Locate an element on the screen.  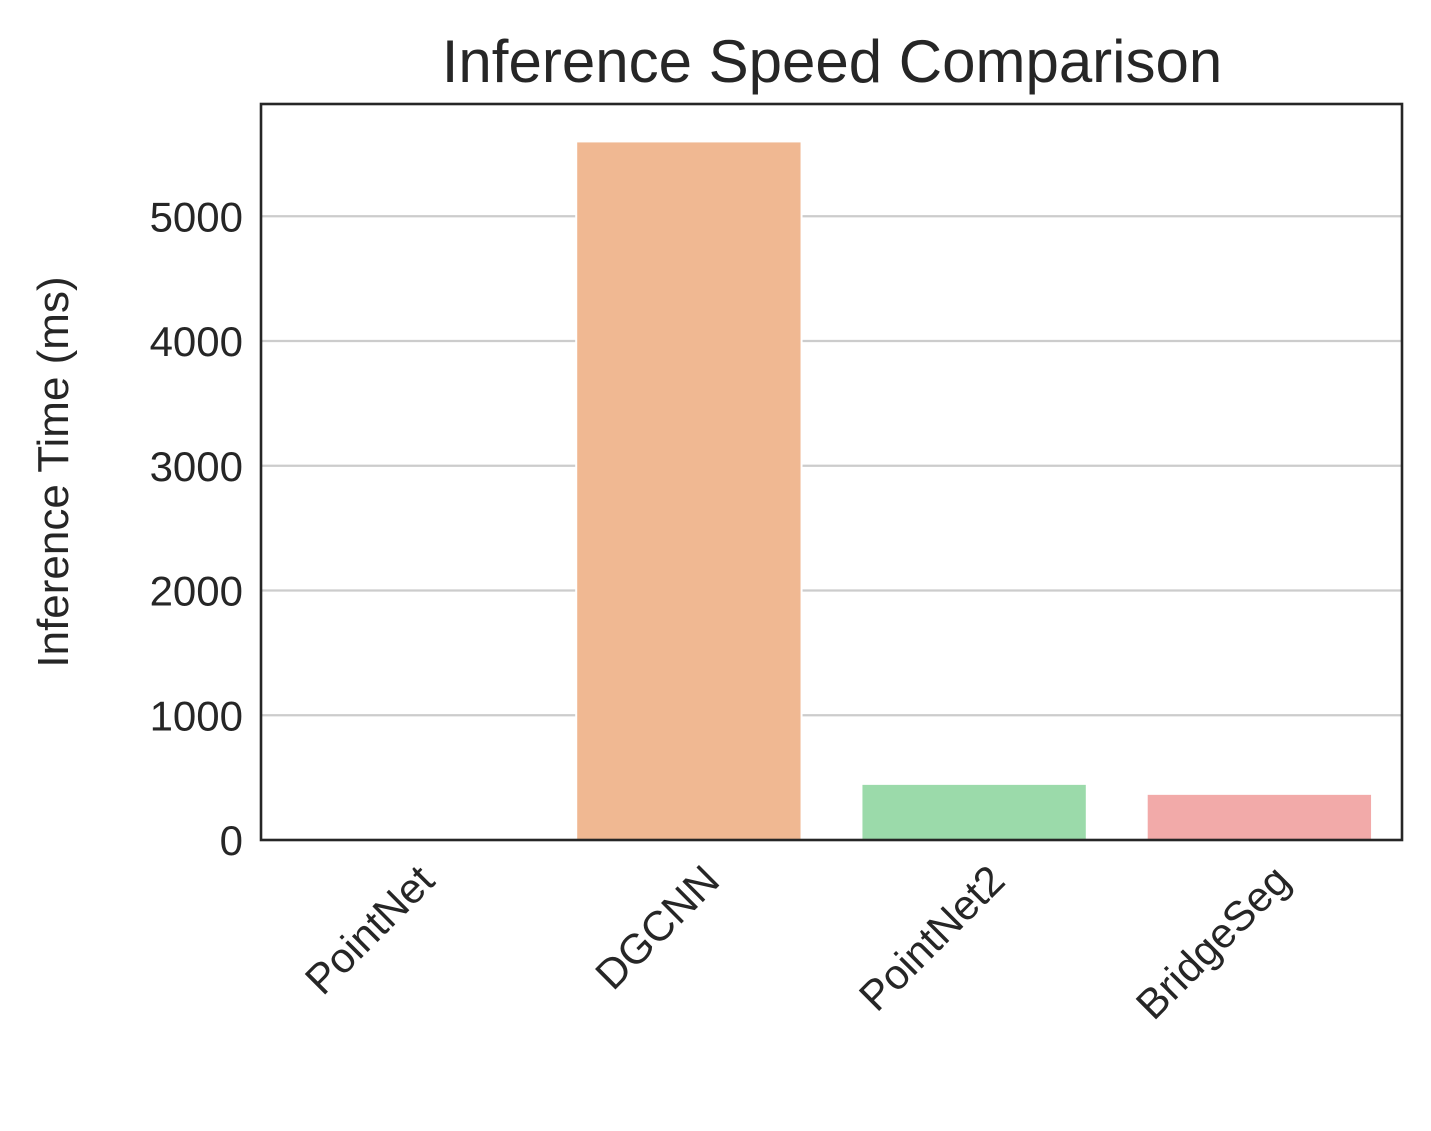
x-tick-label: BridgeSeg is located at coordinates (1213, 942).